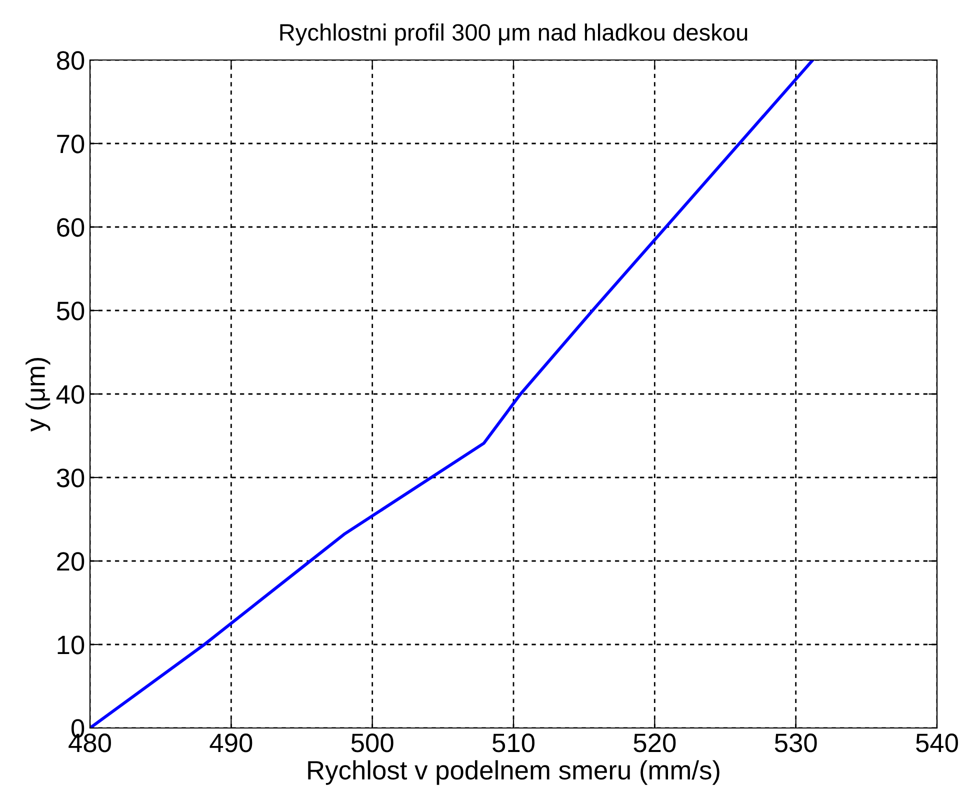 This screenshot has height=800, width=966. What do you see at coordinates (372, 743) in the screenshot?
I see `x-tick-label: 500` at bounding box center [372, 743].